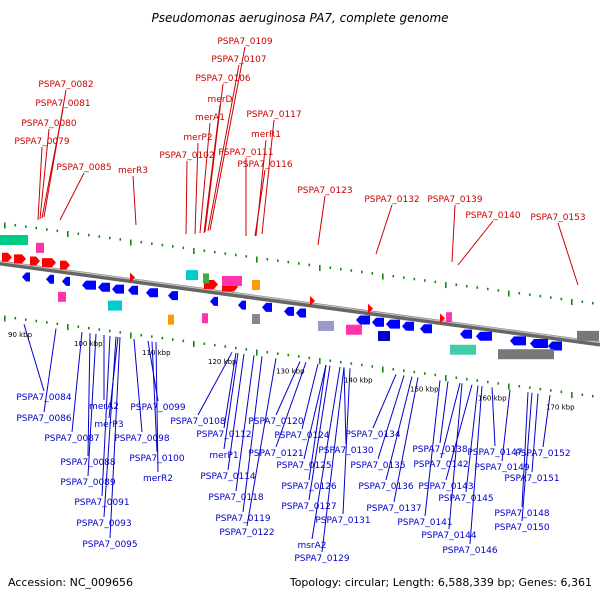 The image size is (600, 600). Describe the element at coordinates (223, 456) in the screenshot. I see `gene-label-bottom: merP1` at that location.